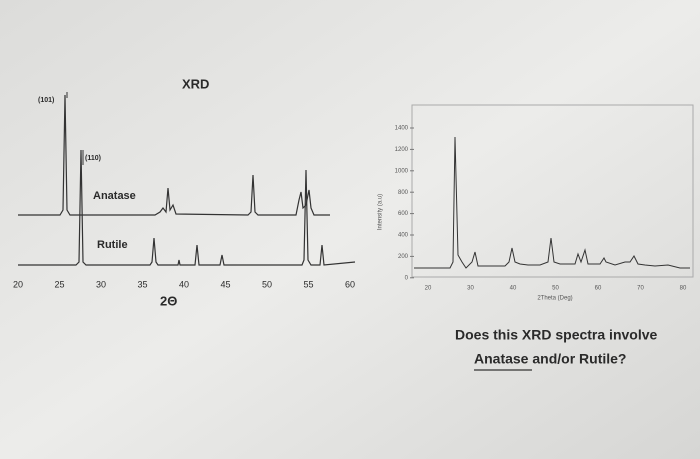 The height and width of the screenshot is (459, 700). What do you see at coordinates (403, 257) in the screenshot?
I see `y-tick-label: 200` at bounding box center [403, 257].